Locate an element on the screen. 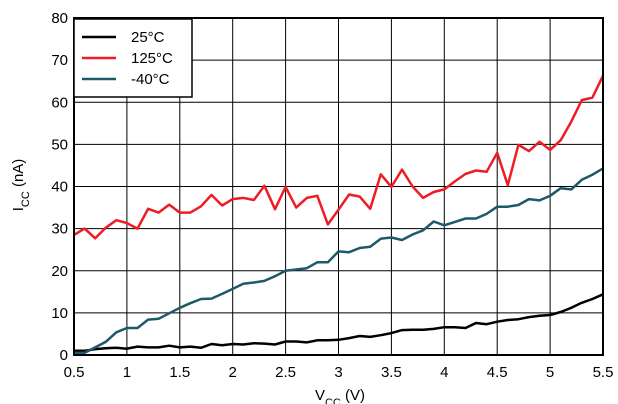 Image resolution: width=618 pixels, height=404 pixels. series-line-25c is located at coordinates (339, 323).